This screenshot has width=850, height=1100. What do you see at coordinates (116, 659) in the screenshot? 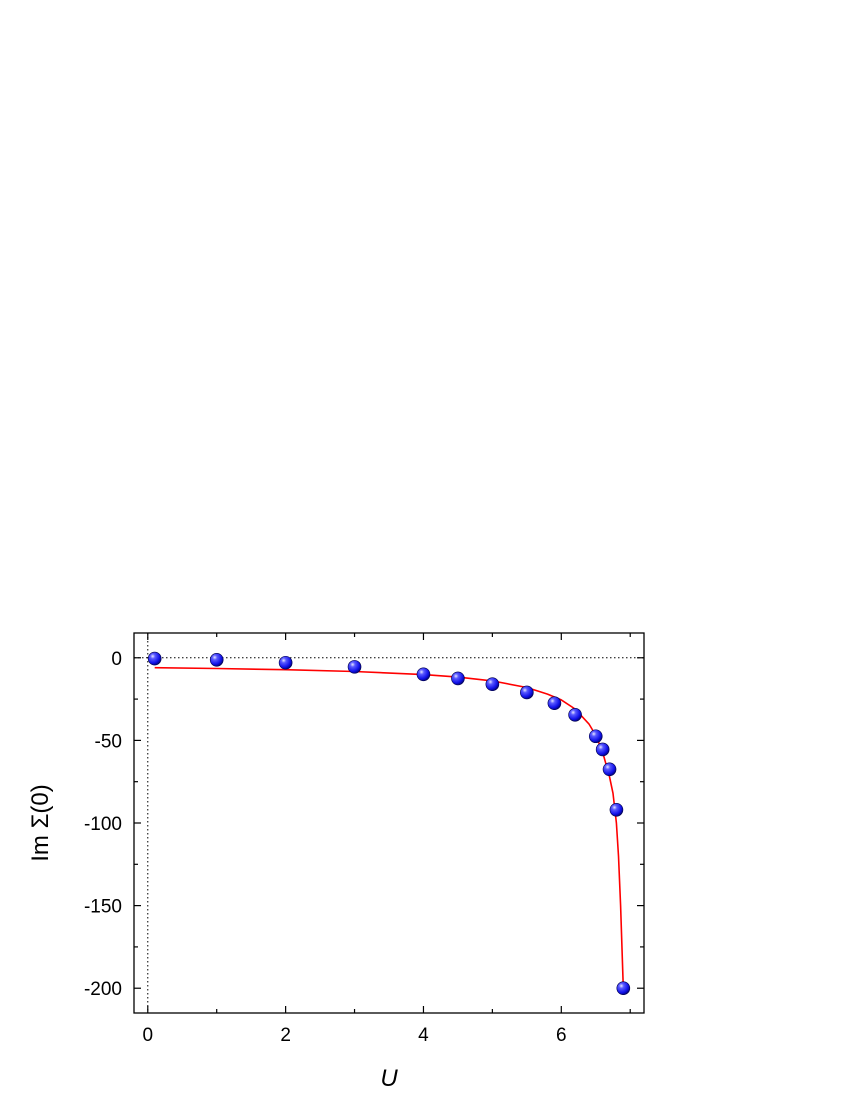
I see `y-tick-label: 0` at bounding box center [116, 659].